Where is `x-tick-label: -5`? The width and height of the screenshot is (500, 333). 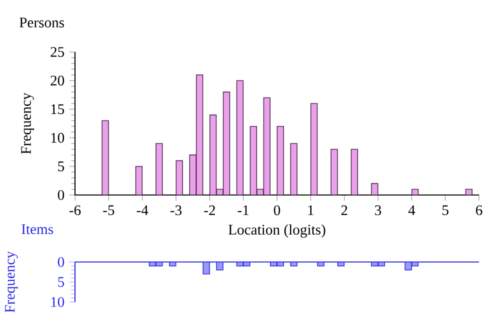
x-tick-label: -5 is located at coordinates (108, 210).